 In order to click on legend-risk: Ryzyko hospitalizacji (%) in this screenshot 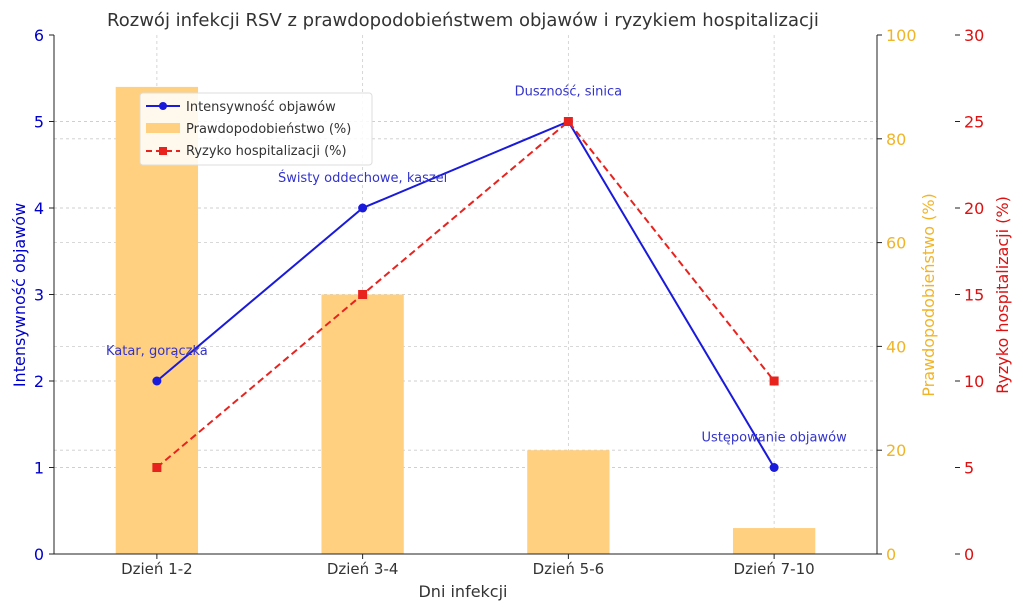, I will do `click(266, 151)`.